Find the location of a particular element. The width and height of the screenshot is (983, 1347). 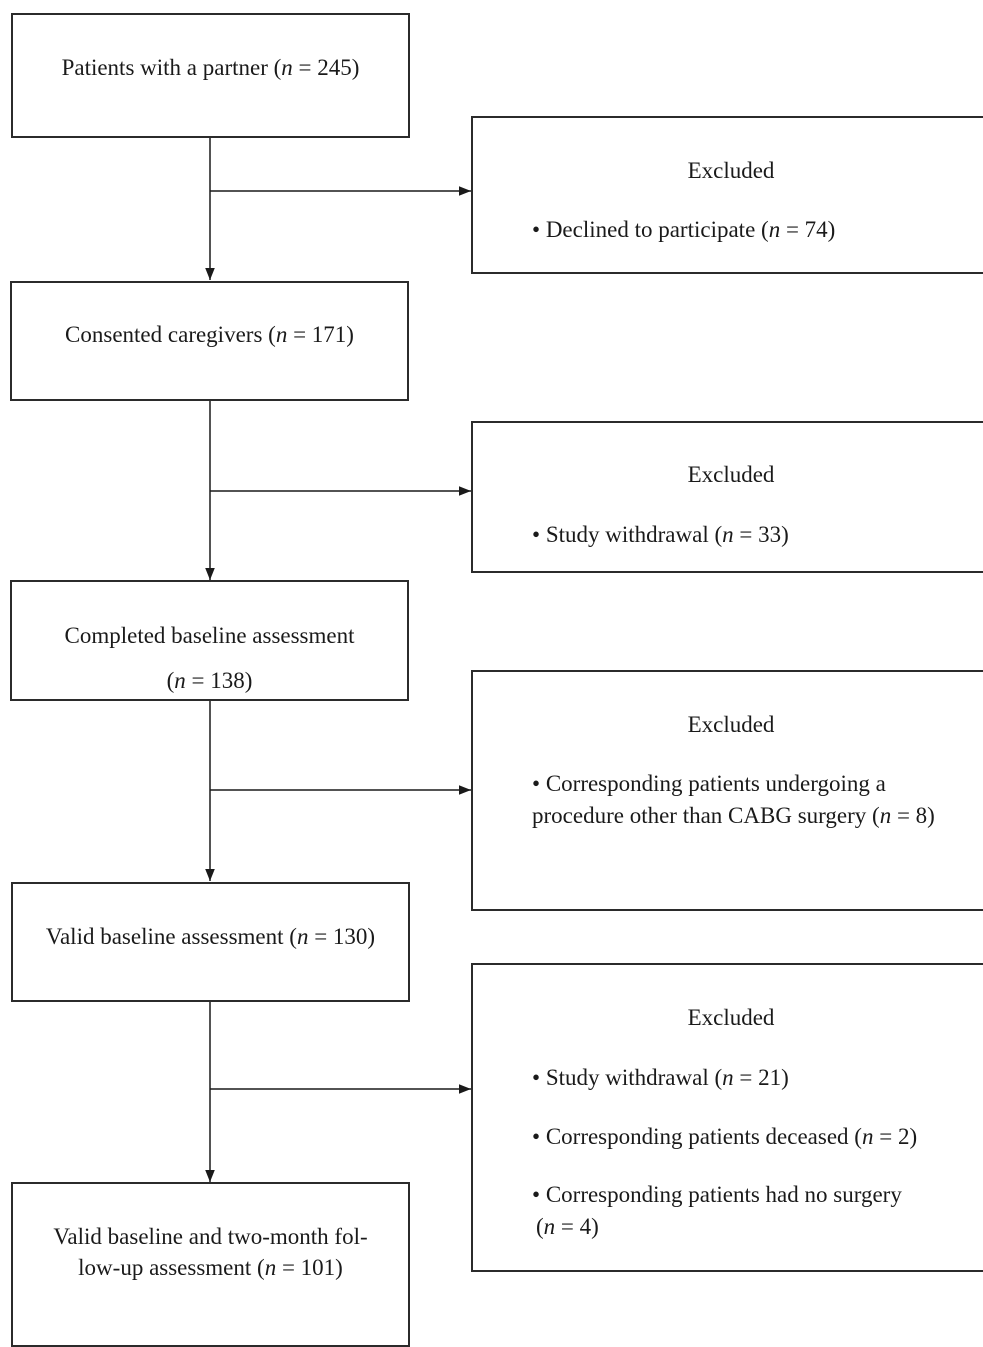

box-completed-baseline is located at coordinates (209, 640).